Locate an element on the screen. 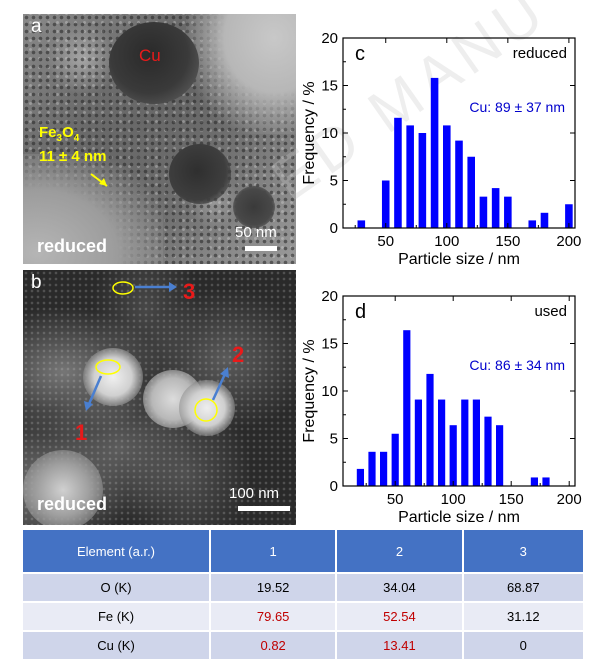  marker-2-label: 2 is located at coordinates (238, 354).